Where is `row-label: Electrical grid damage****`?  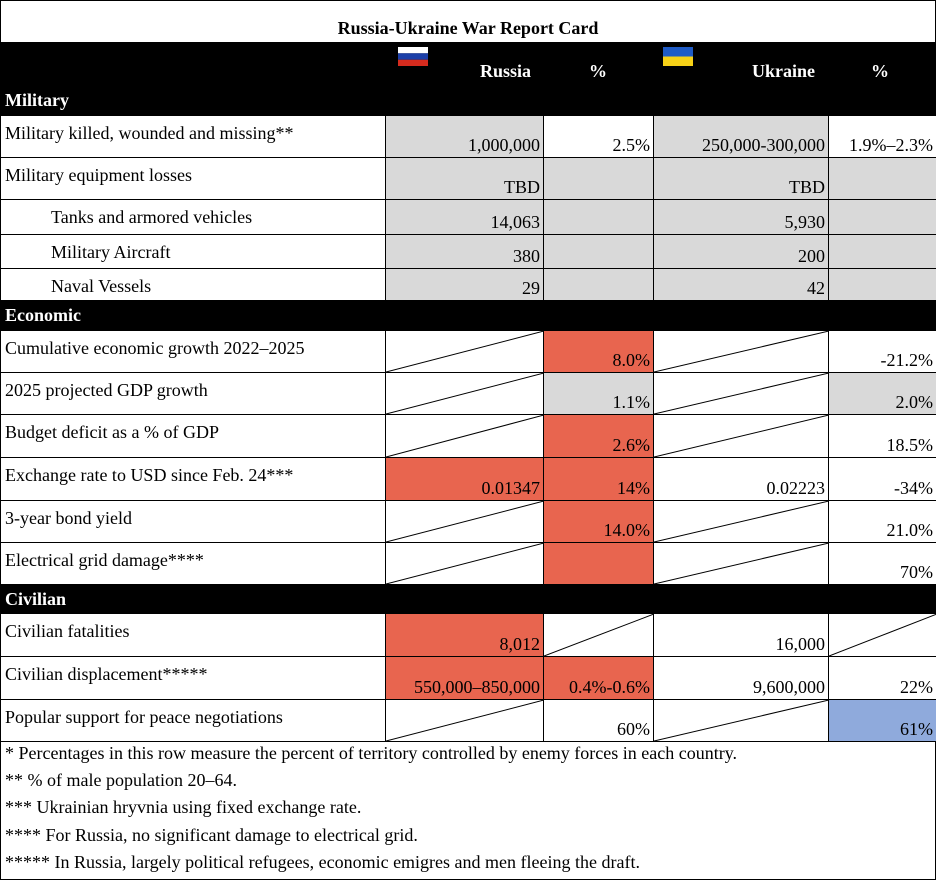
row-label: Electrical grid damage**** is located at coordinates (104, 560).